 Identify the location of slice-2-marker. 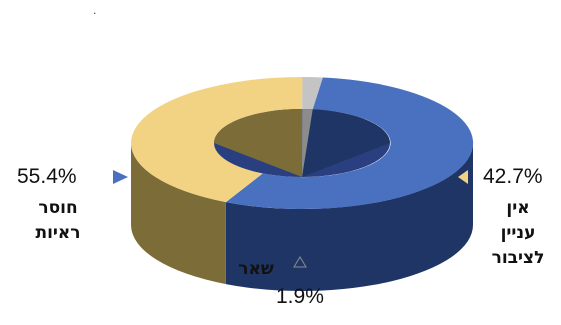
(300, 262).